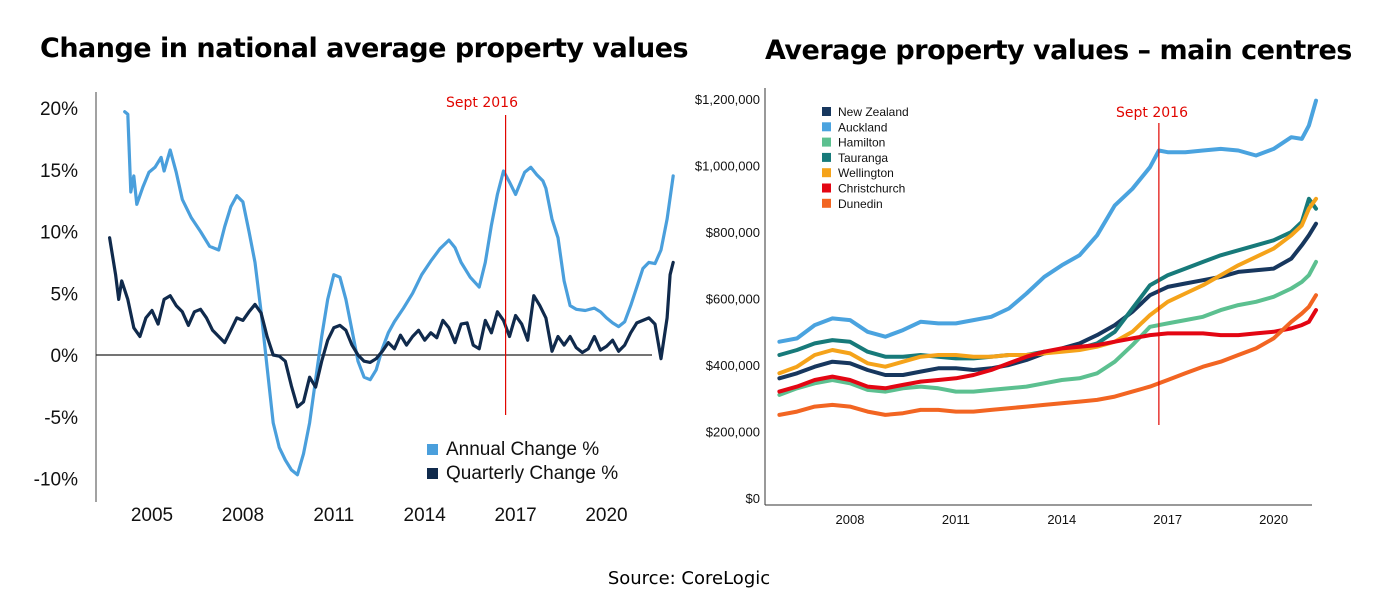 The width and height of the screenshot is (1378, 606). Describe the element at coordinates (1273, 519) in the screenshot. I see `right-x-tick-label: 2020` at that location.